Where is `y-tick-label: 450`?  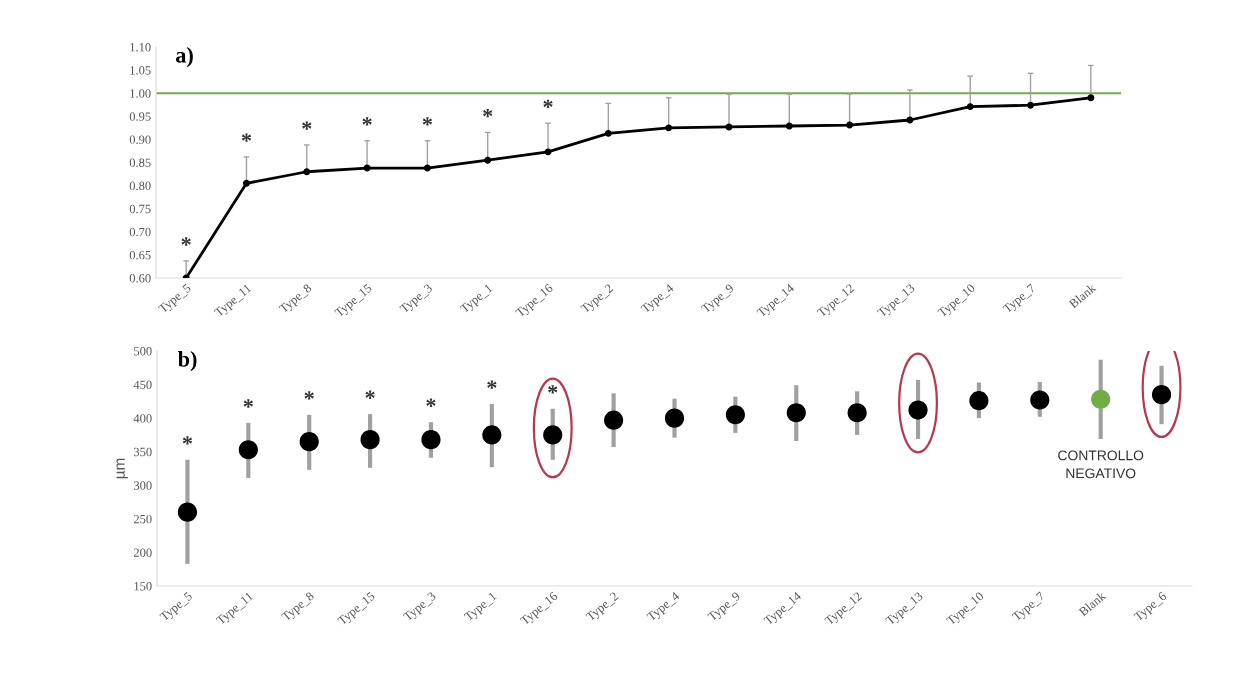 y-tick-label: 450 is located at coordinates (142, 385).